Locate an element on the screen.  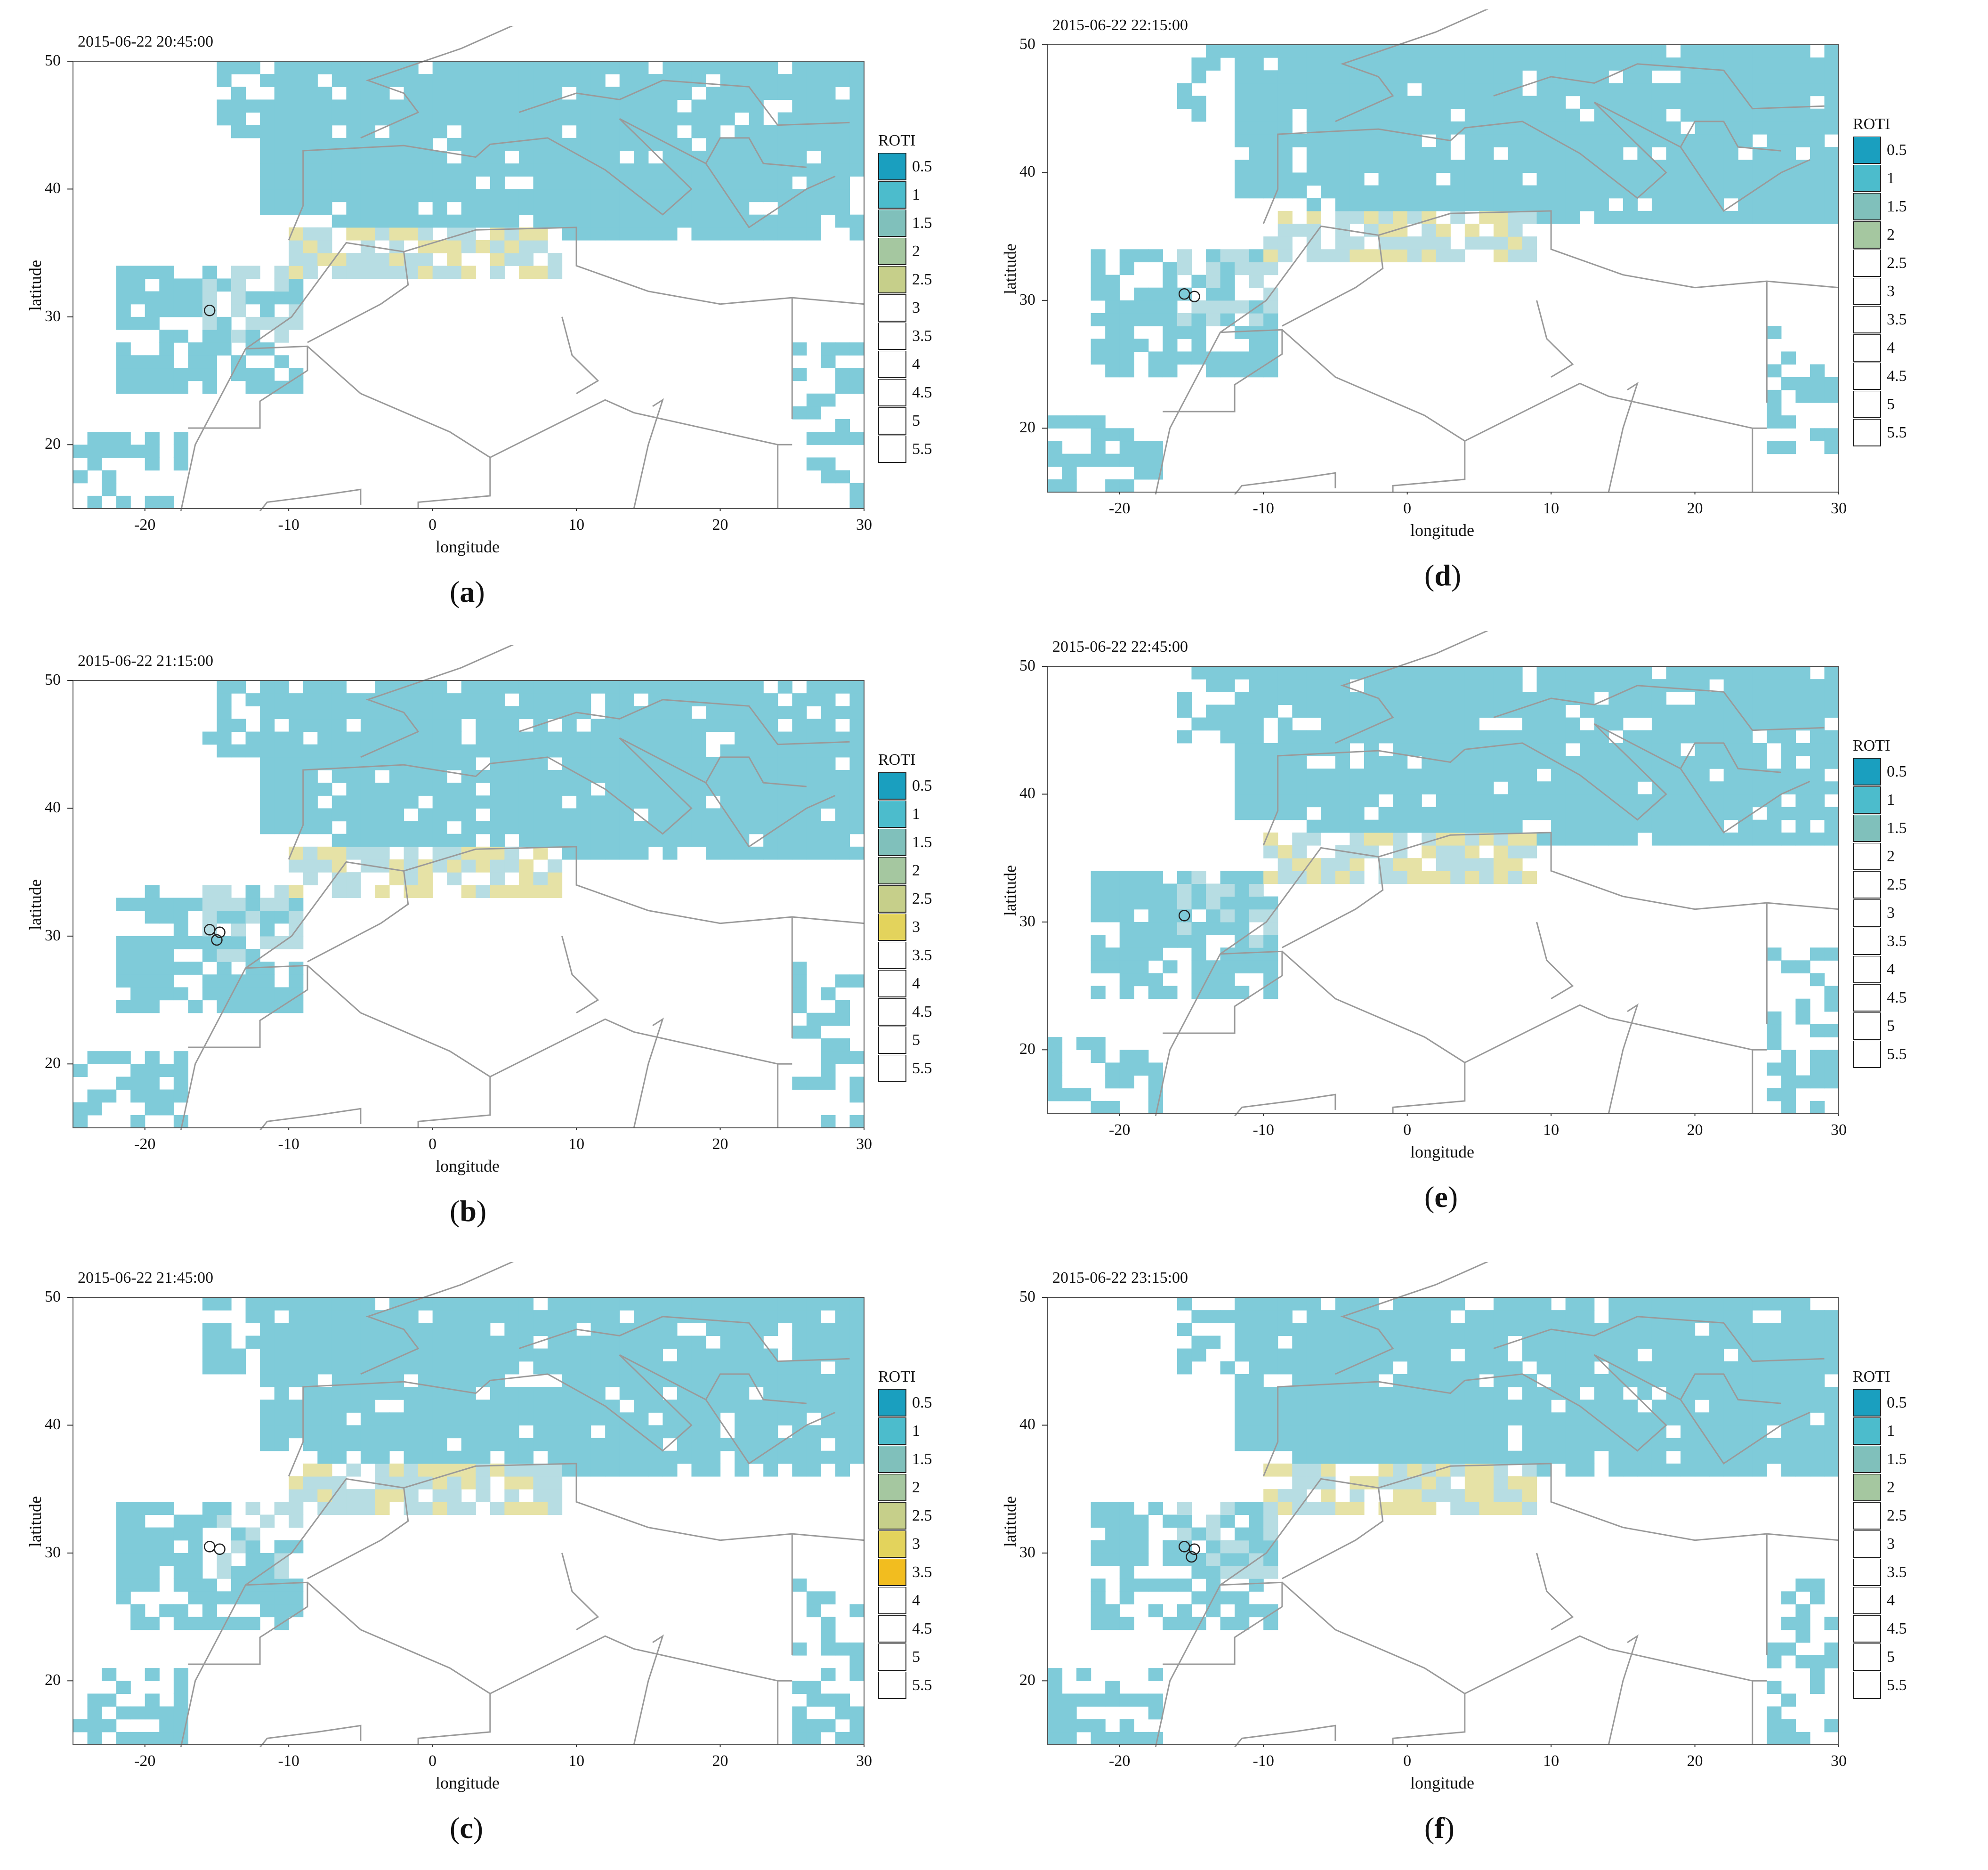
legend-level: 3.5 is located at coordinates (922, 336).